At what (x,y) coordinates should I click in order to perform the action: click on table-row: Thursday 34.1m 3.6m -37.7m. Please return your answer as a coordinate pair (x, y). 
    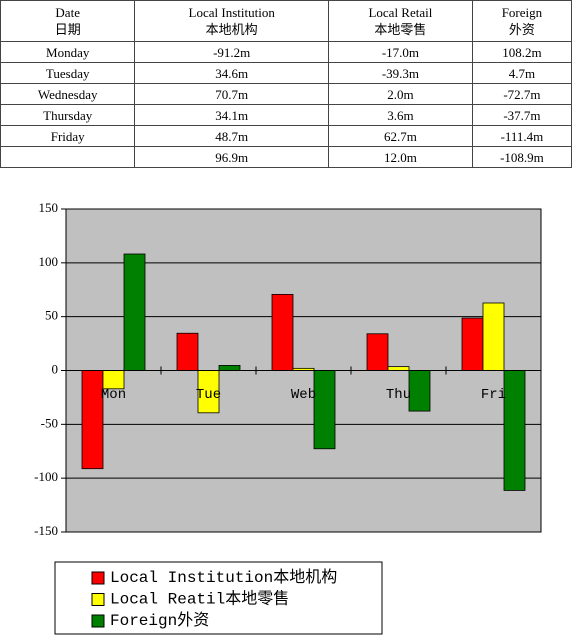
    Looking at the image, I should click on (286, 115).